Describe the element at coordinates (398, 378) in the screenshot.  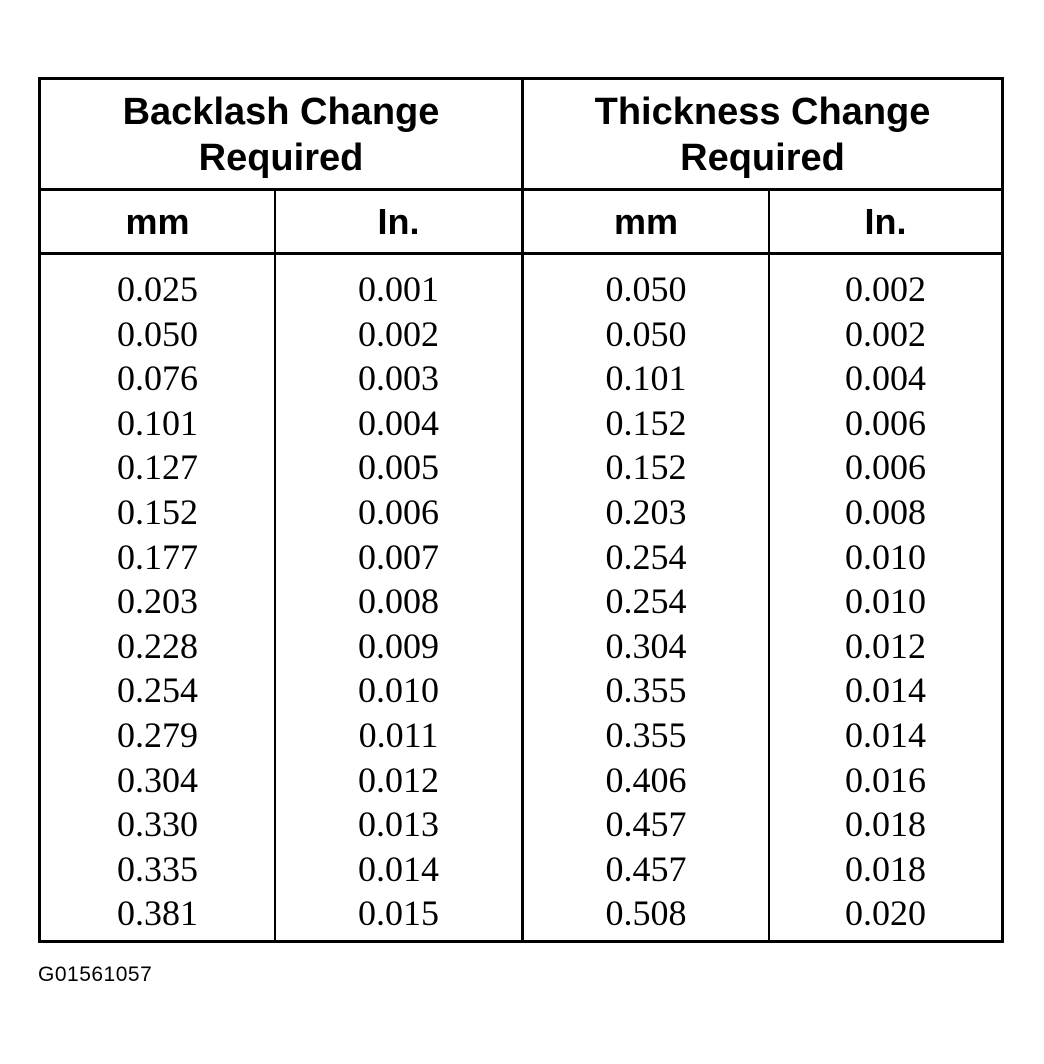
I see `table-cell: 0.003` at that location.